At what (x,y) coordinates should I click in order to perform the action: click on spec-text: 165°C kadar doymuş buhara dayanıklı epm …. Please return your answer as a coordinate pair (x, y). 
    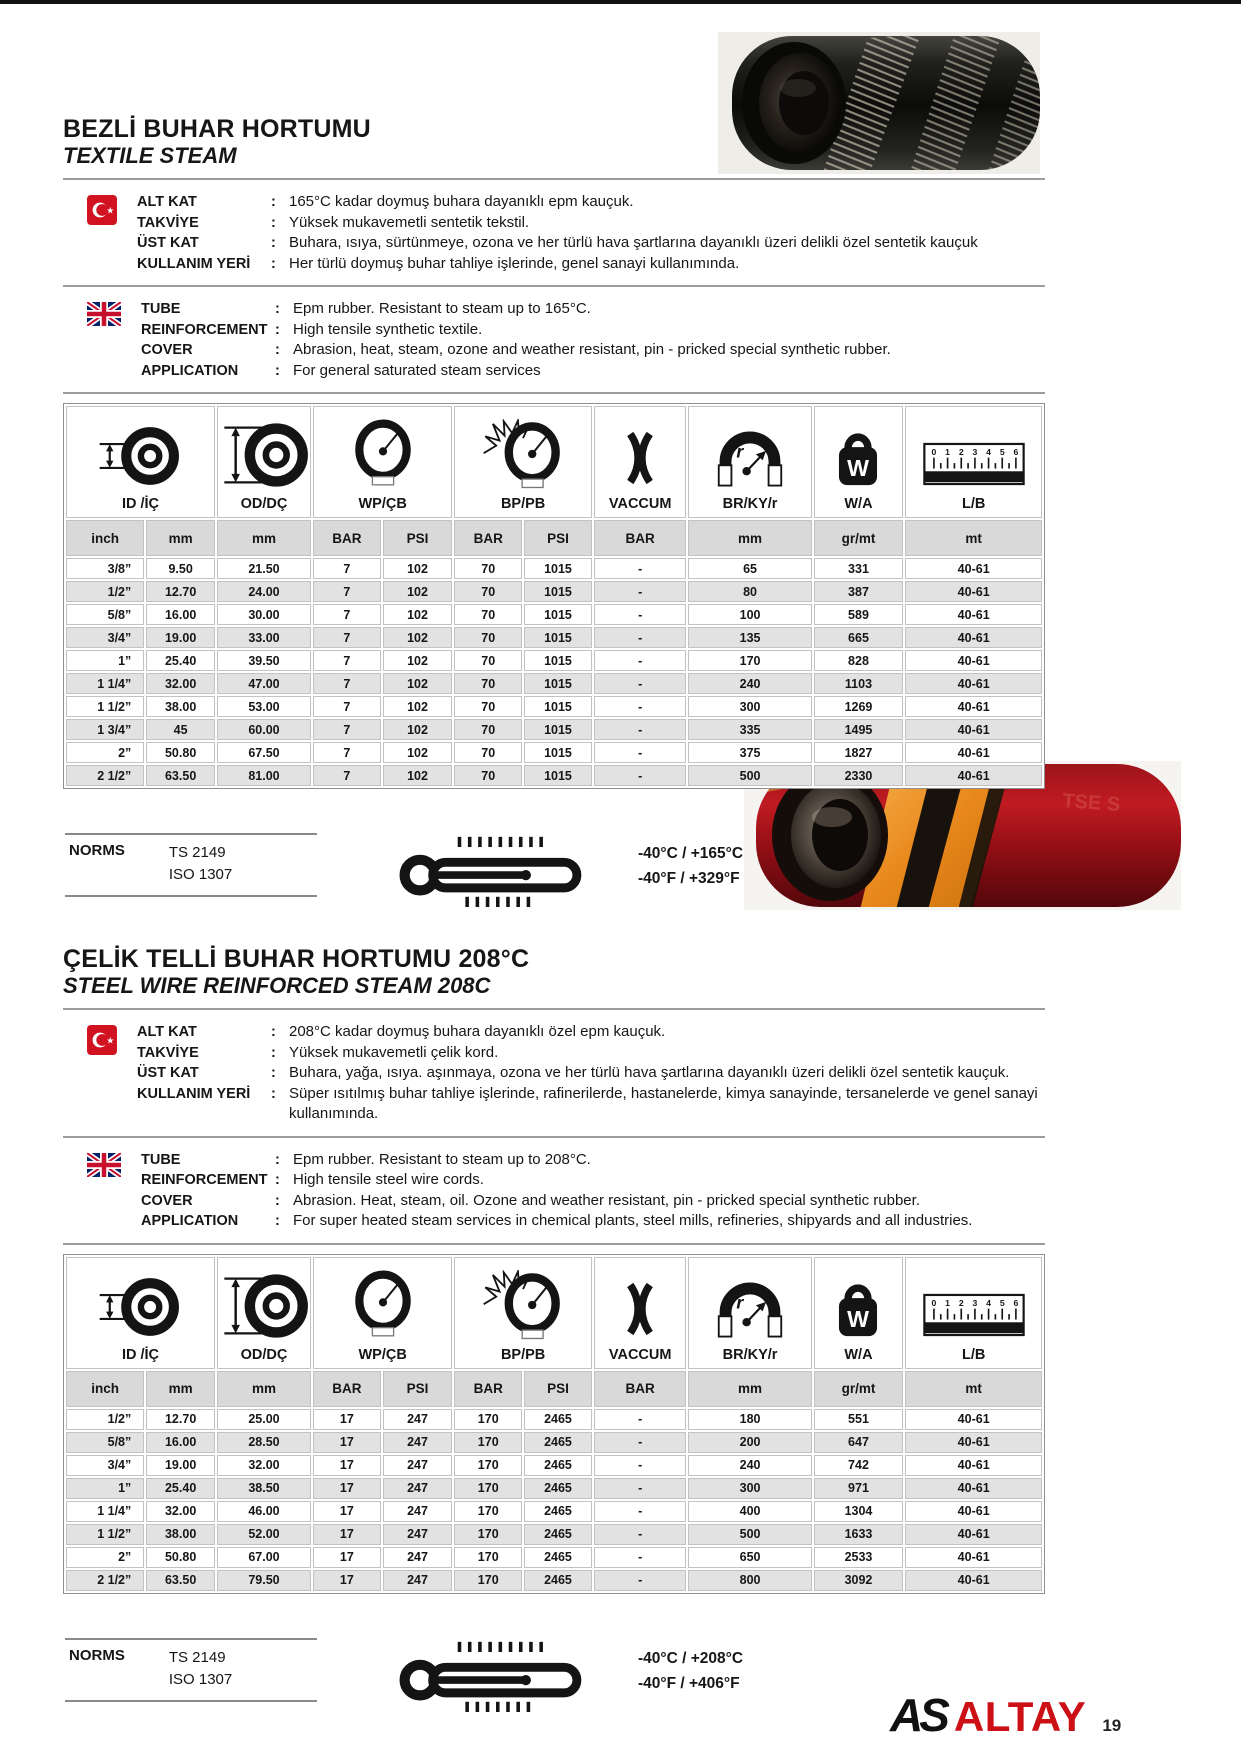
    Looking at the image, I should click on (461, 201).